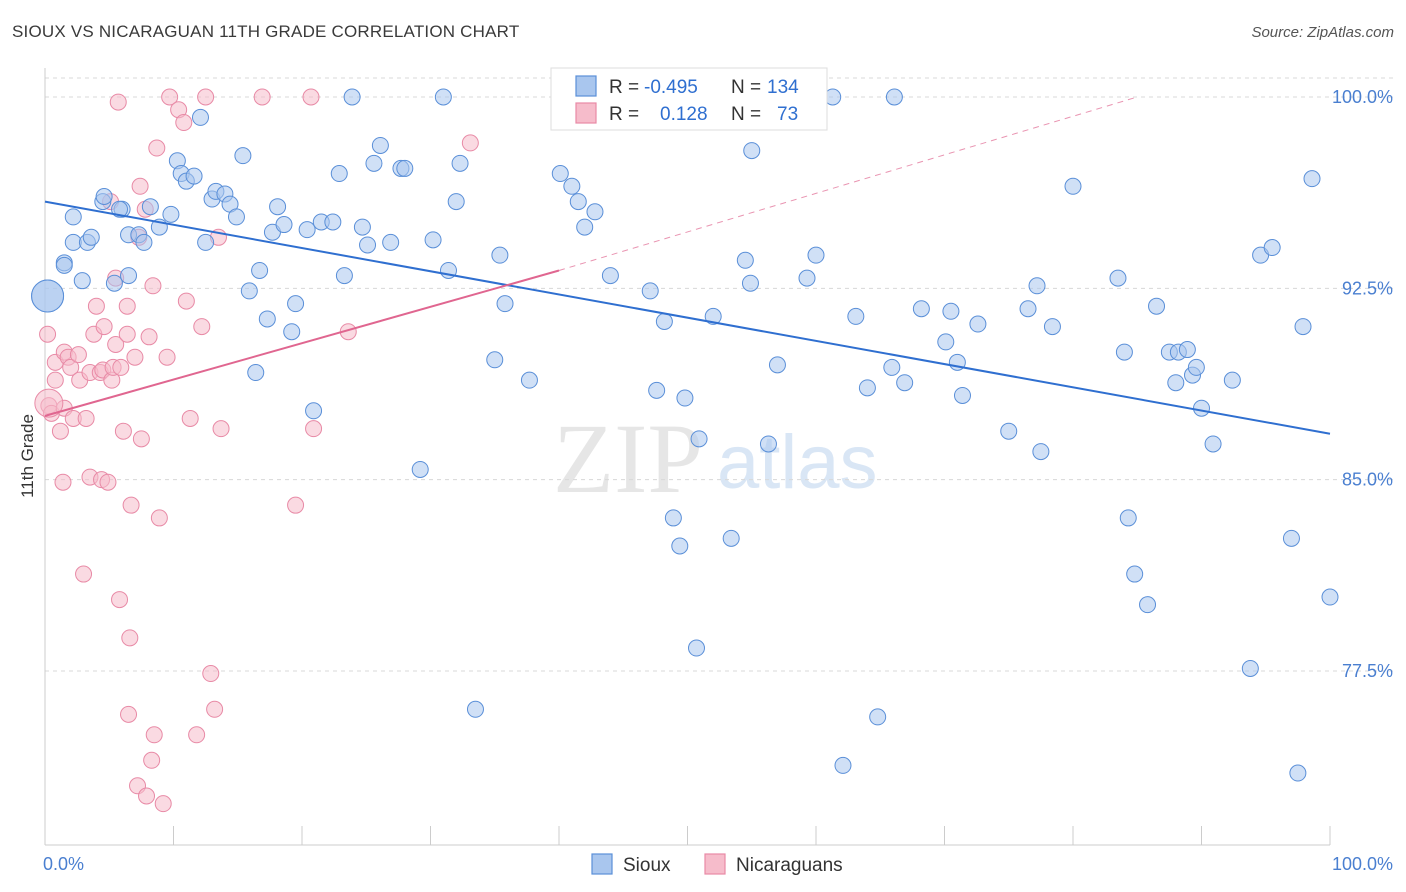 The image size is (1406, 892). I want to click on legend-r-label-sioux: R =, so click(624, 87).